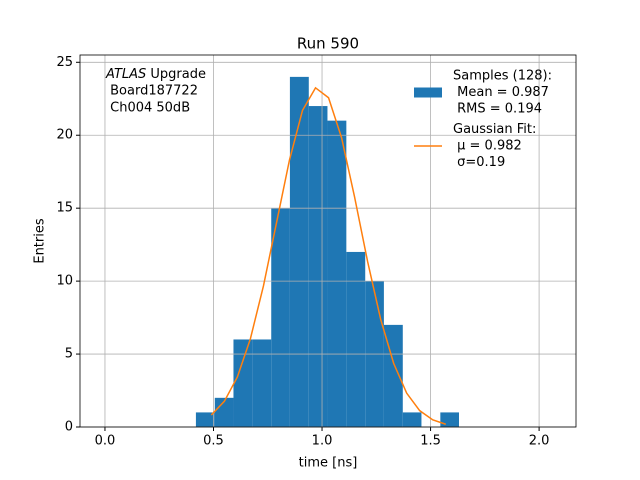  Describe the element at coordinates (40, 241) in the screenshot. I see `y-axis-label: Entries` at that location.